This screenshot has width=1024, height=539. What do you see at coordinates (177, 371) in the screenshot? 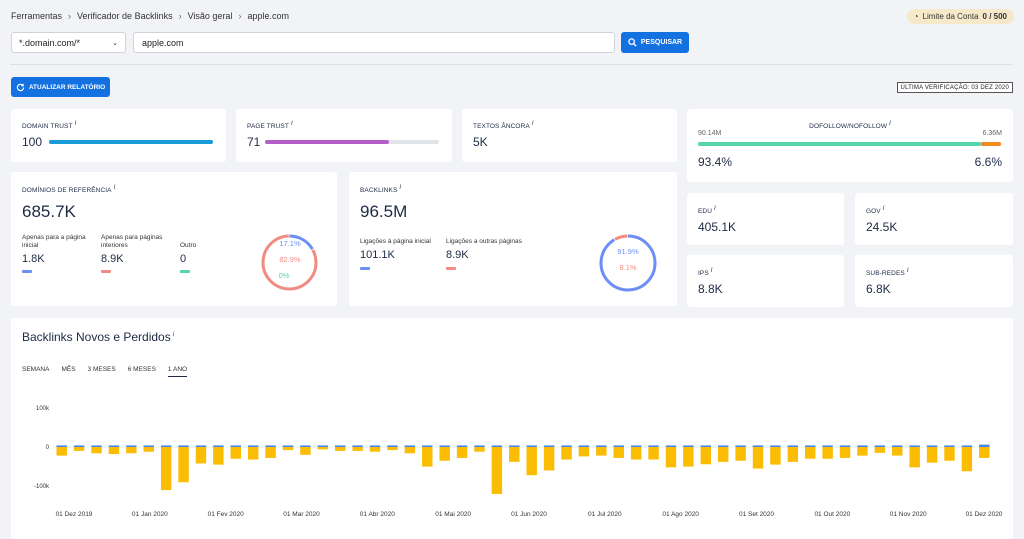
I see `tab-1-year: 1 ANO` at bounding box center [177, 371].